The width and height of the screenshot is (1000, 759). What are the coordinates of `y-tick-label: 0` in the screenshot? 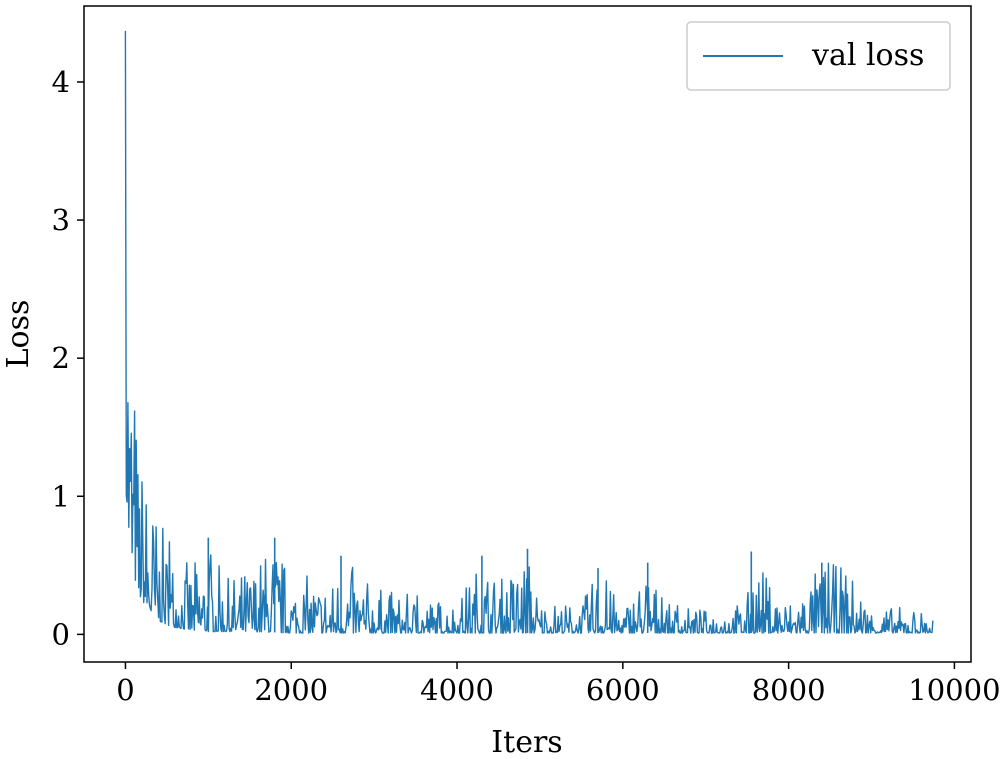 It's located at (61, 634).